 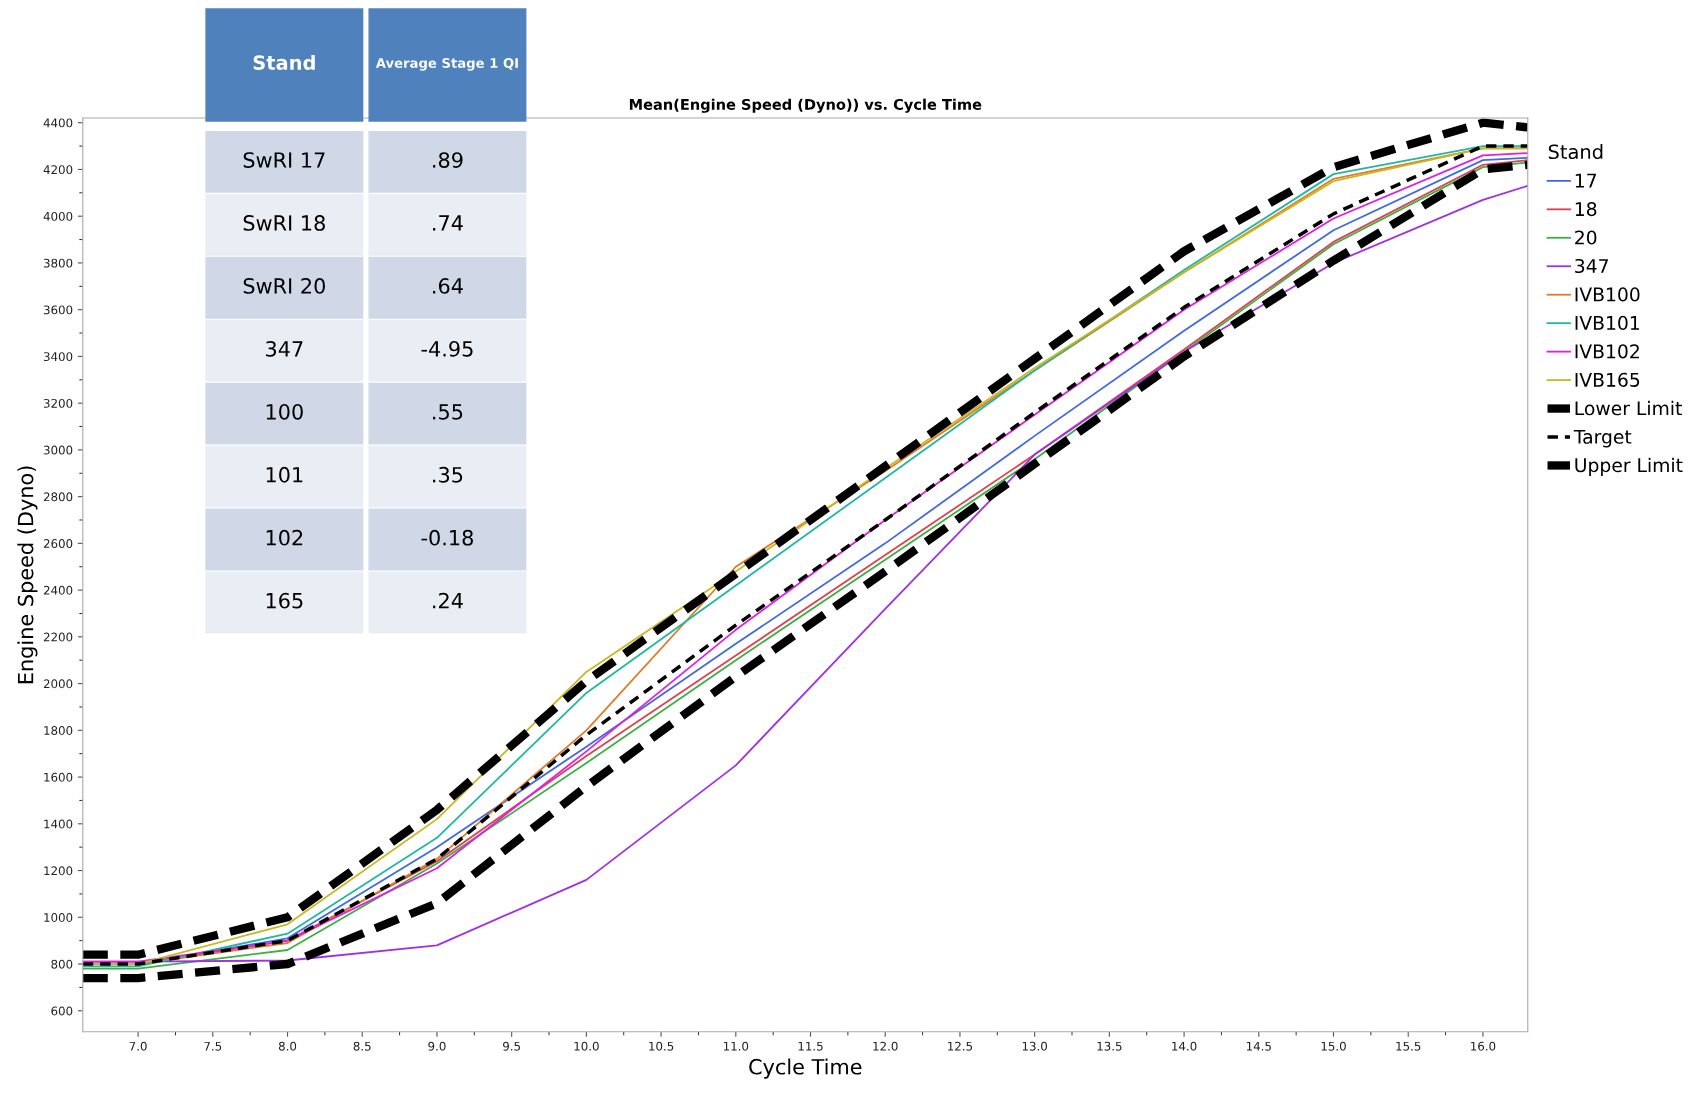 I want to click on y-tick-label: 4400, so click(x=58, y=123).